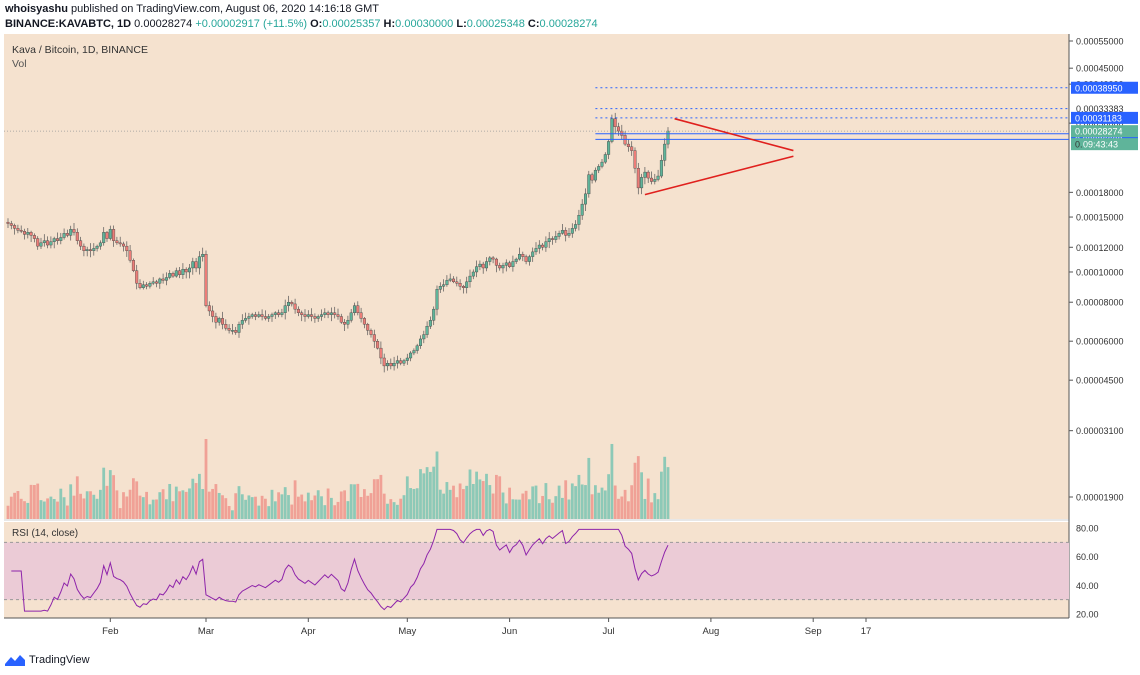  What do you see at coordinates (47, 660) in the screenshot?
I see `tradingview-logo: TradingView` at bounding box center [47, 660].